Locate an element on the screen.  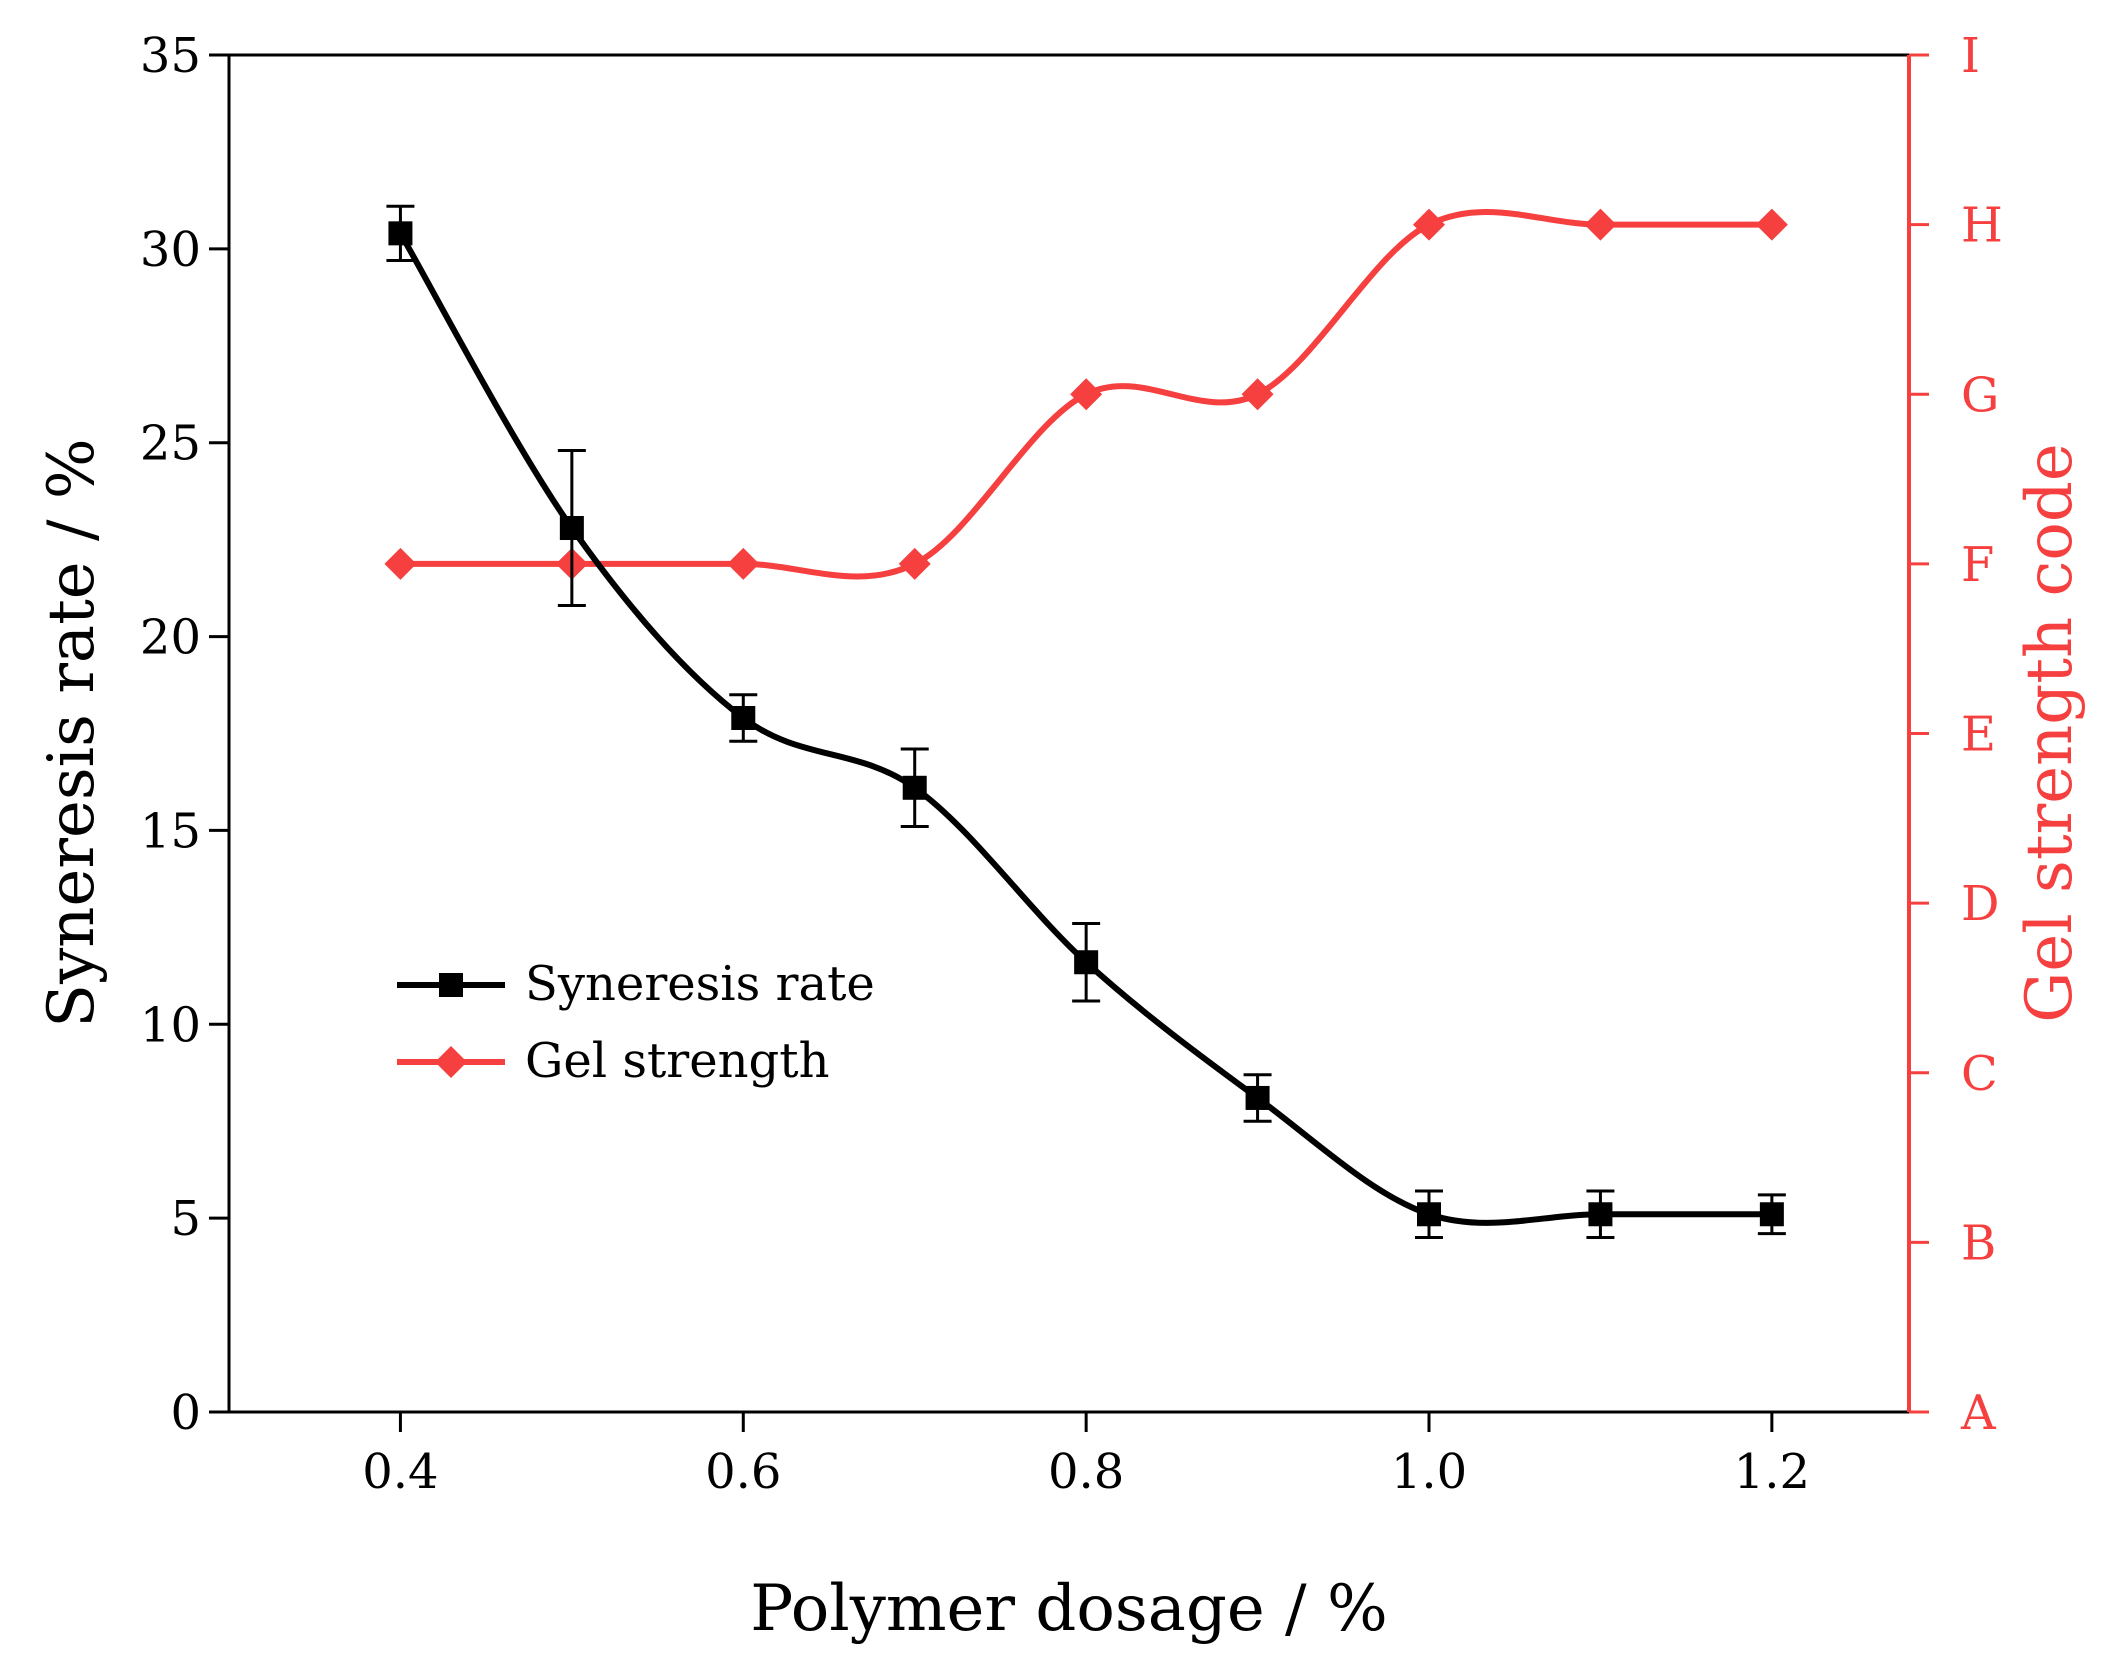
y2-tick-label: C is located at coordinates (1979, 1074).